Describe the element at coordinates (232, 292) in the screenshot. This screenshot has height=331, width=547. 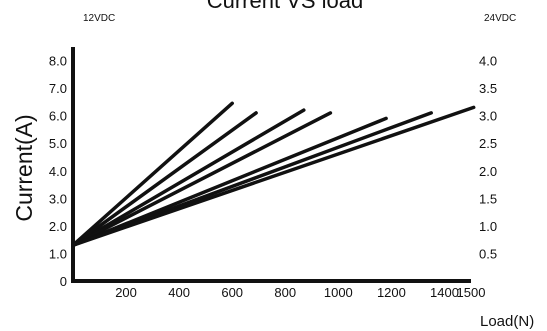
I see `x-tick-label: 600` at that location.